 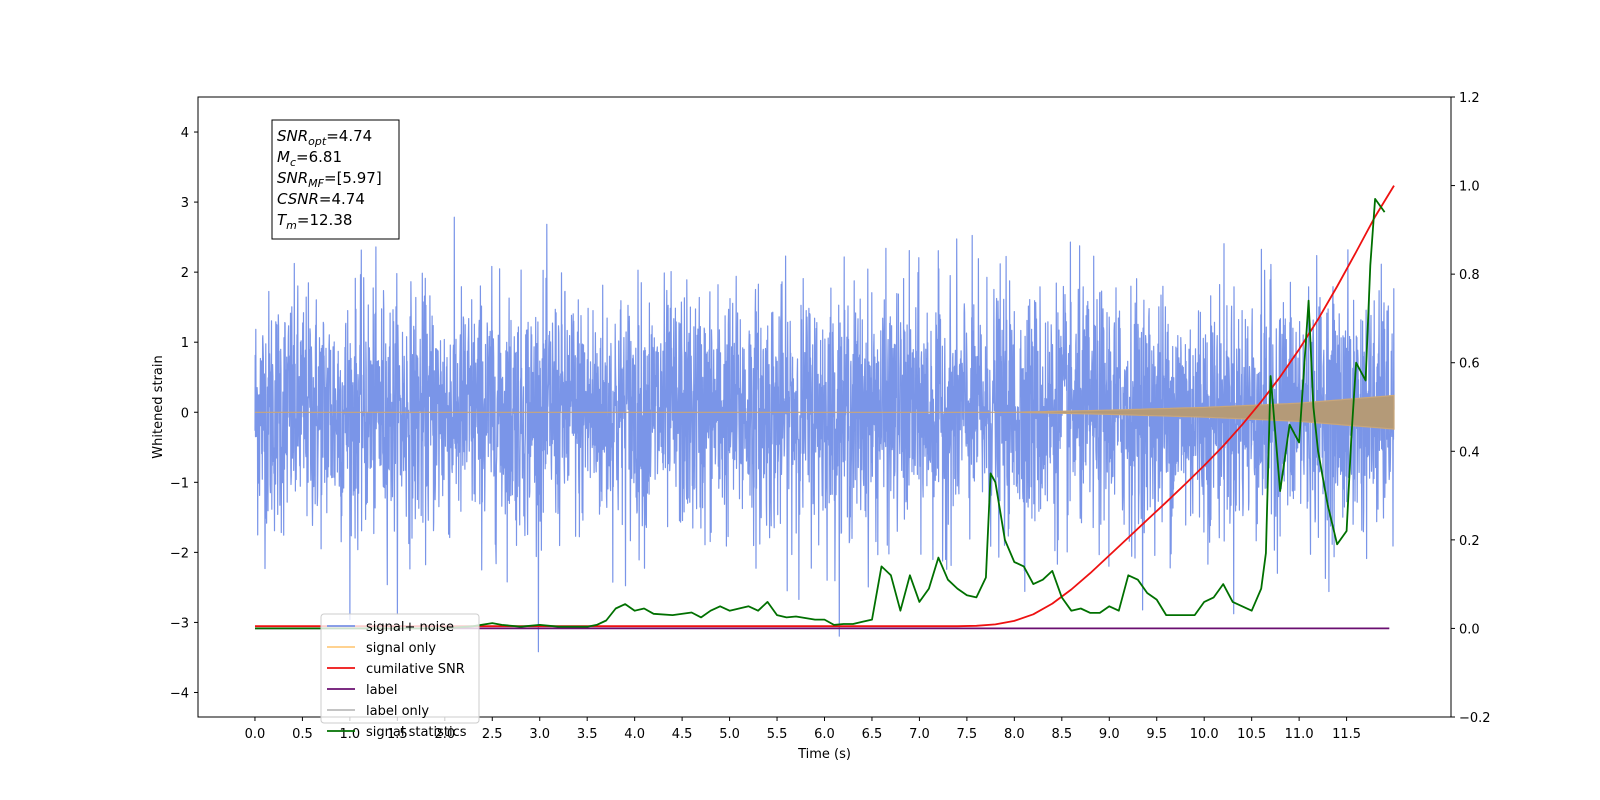 I want to click on y-tick-label: 2, so click(x=185, y=273).